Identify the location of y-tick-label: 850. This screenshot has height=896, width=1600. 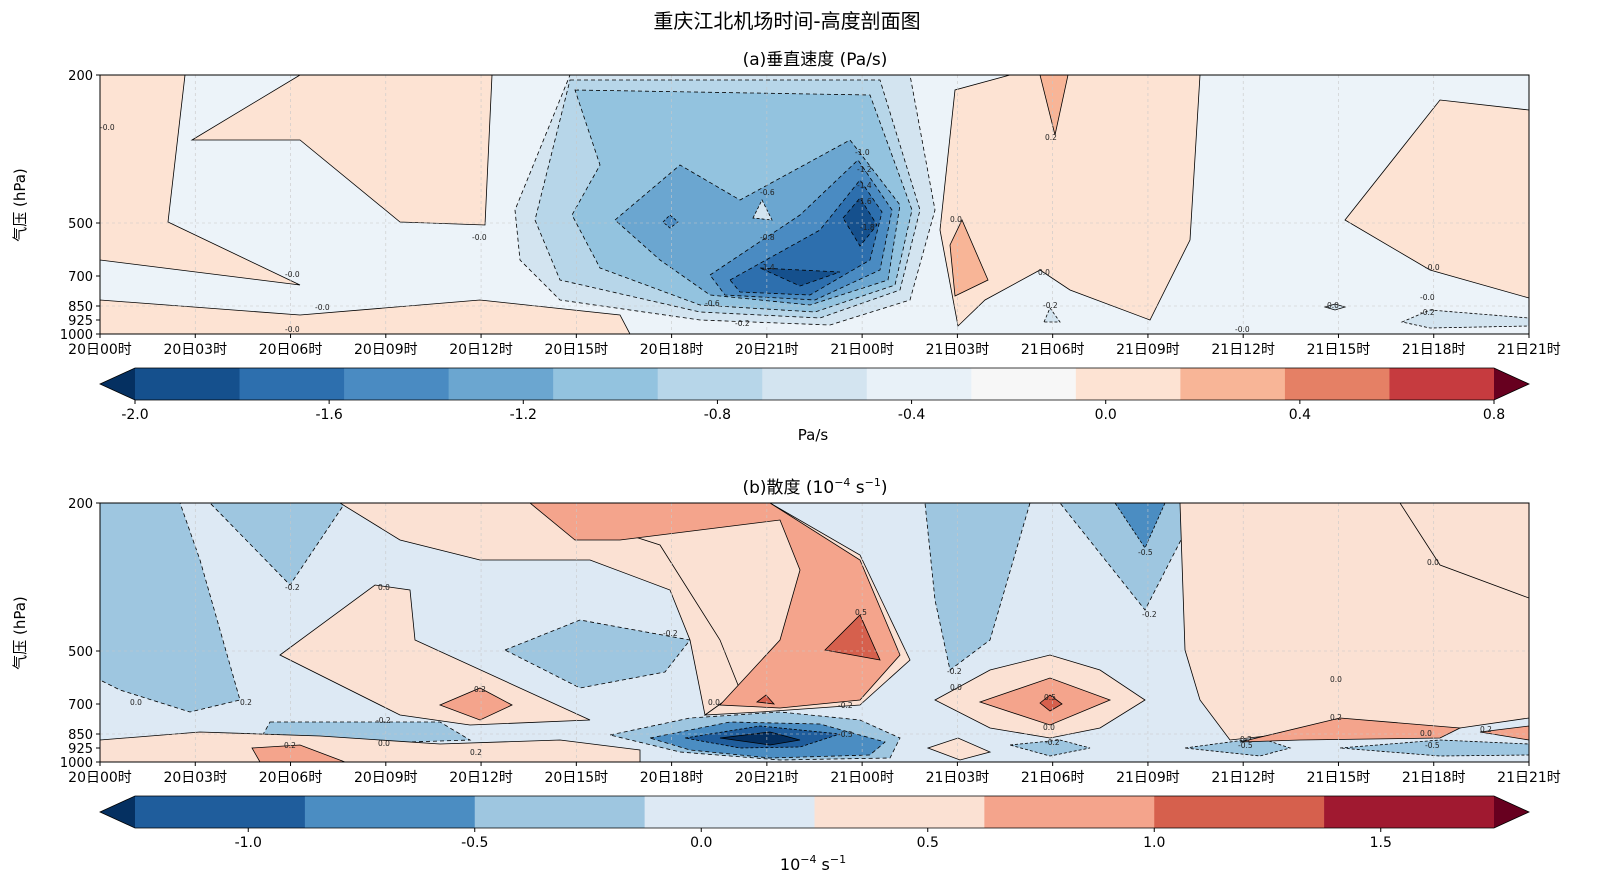
(80, 307).